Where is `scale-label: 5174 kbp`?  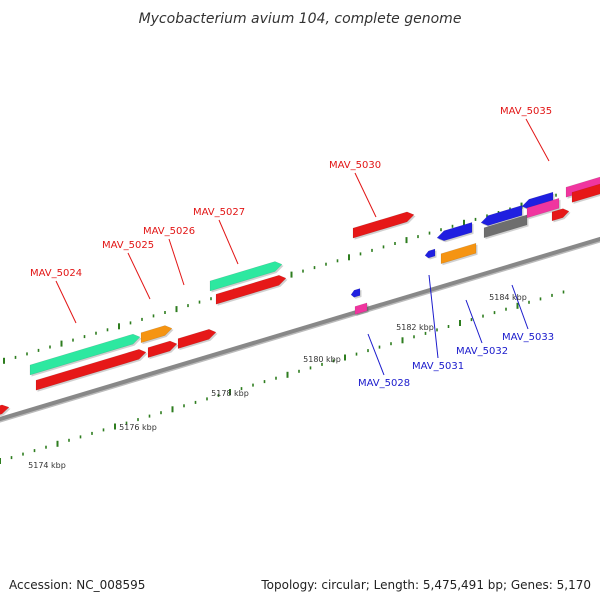
scale-label: 5174 kbp is located at coordinates (47, 465).